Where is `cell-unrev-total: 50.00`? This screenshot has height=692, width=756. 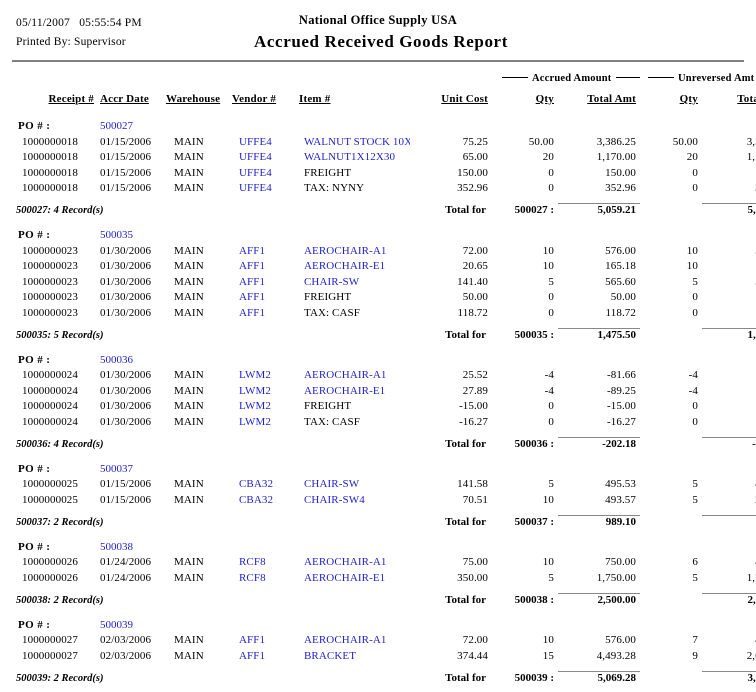
cell-unrev-total: 50.00 is located at coordinates (729, 296).